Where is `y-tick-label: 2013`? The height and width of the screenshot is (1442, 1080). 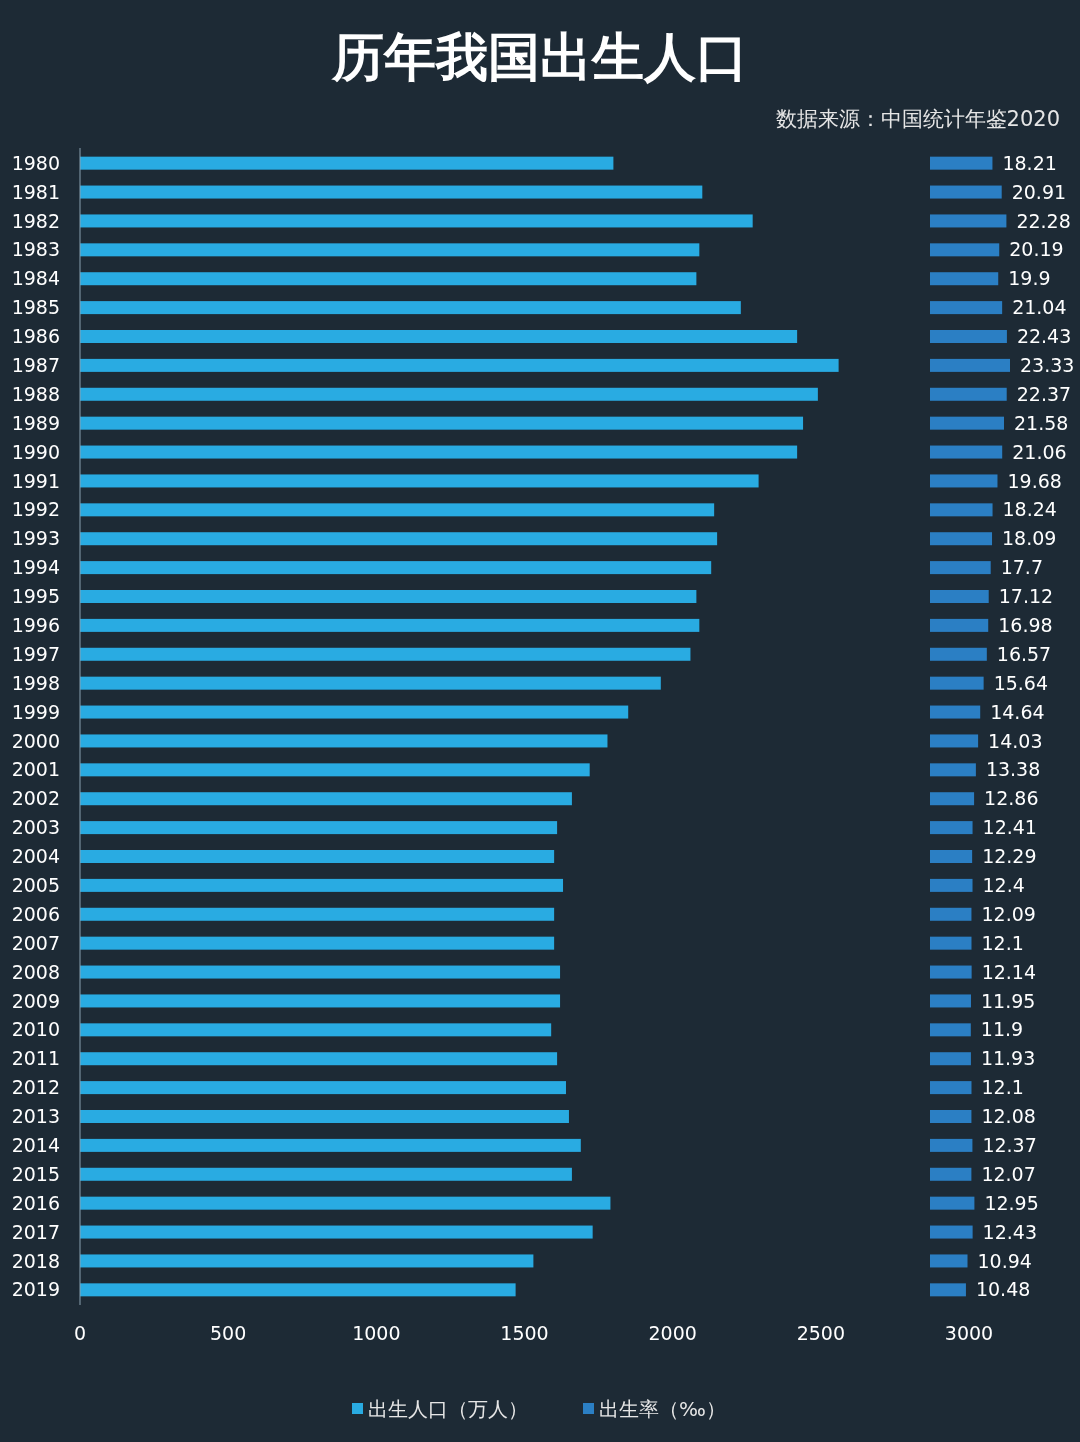
y-tick-label: 2013 is located at coordinates (35, 1116).